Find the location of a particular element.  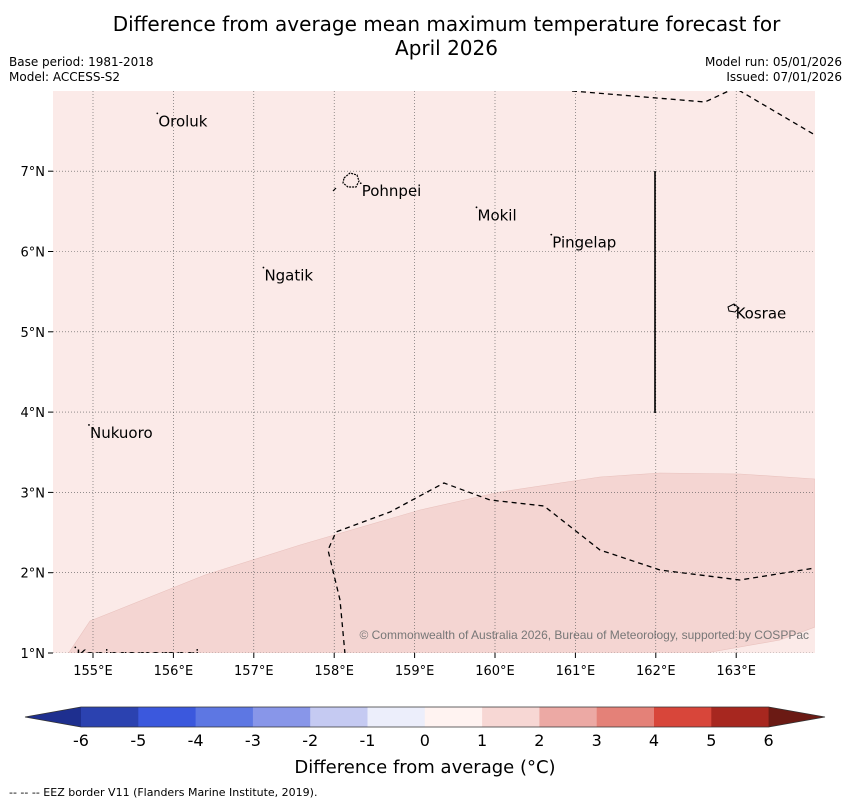

issued-date: Issued: 07/01/2026 is located at coordinates (784, 77).